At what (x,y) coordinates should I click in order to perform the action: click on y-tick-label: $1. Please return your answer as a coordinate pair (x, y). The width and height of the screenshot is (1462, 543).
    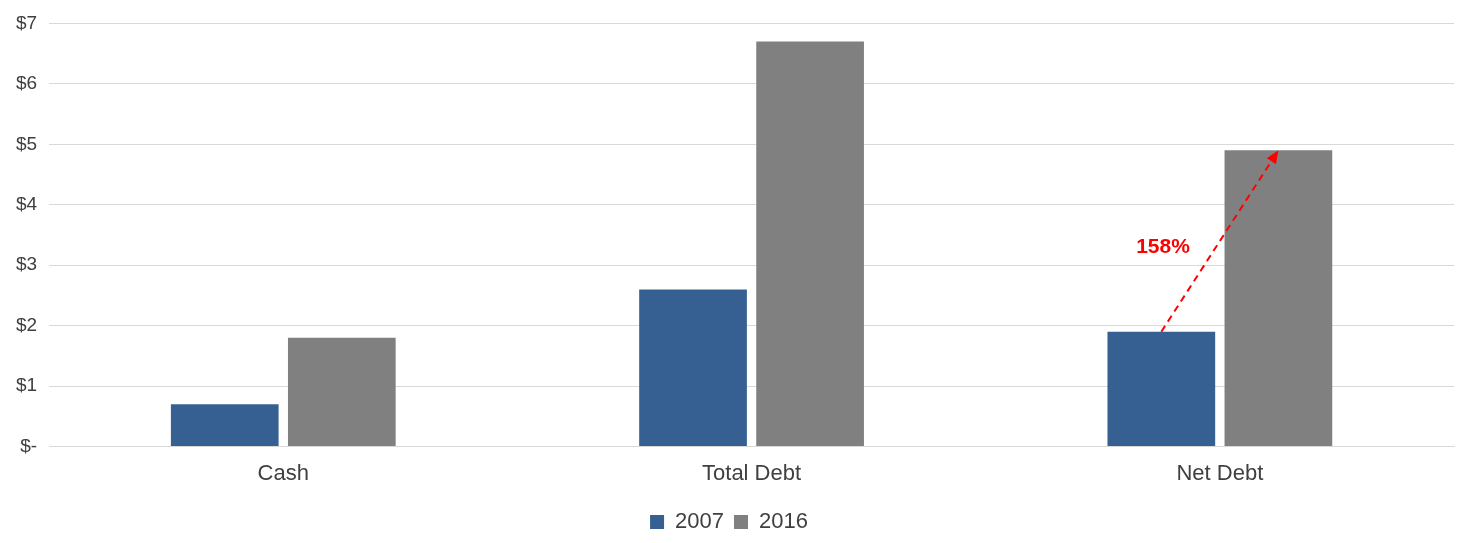
    Looking at the image, I should click on (26, 385).